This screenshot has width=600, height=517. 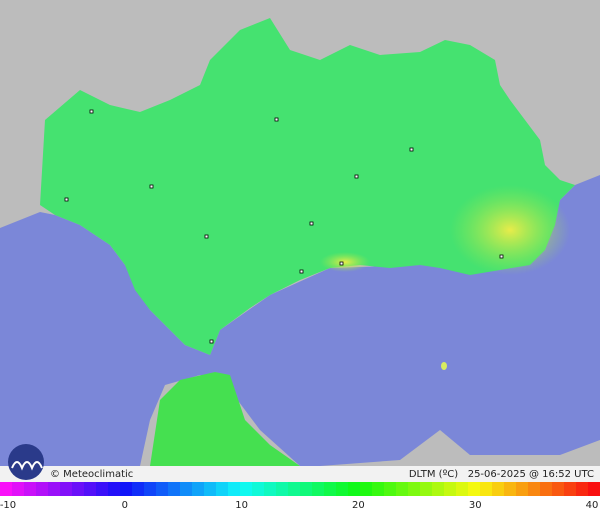 What do you see at coordinates (27, 466) in the screenshot?
I see `logo-mark` at bounding box center [27, 466].